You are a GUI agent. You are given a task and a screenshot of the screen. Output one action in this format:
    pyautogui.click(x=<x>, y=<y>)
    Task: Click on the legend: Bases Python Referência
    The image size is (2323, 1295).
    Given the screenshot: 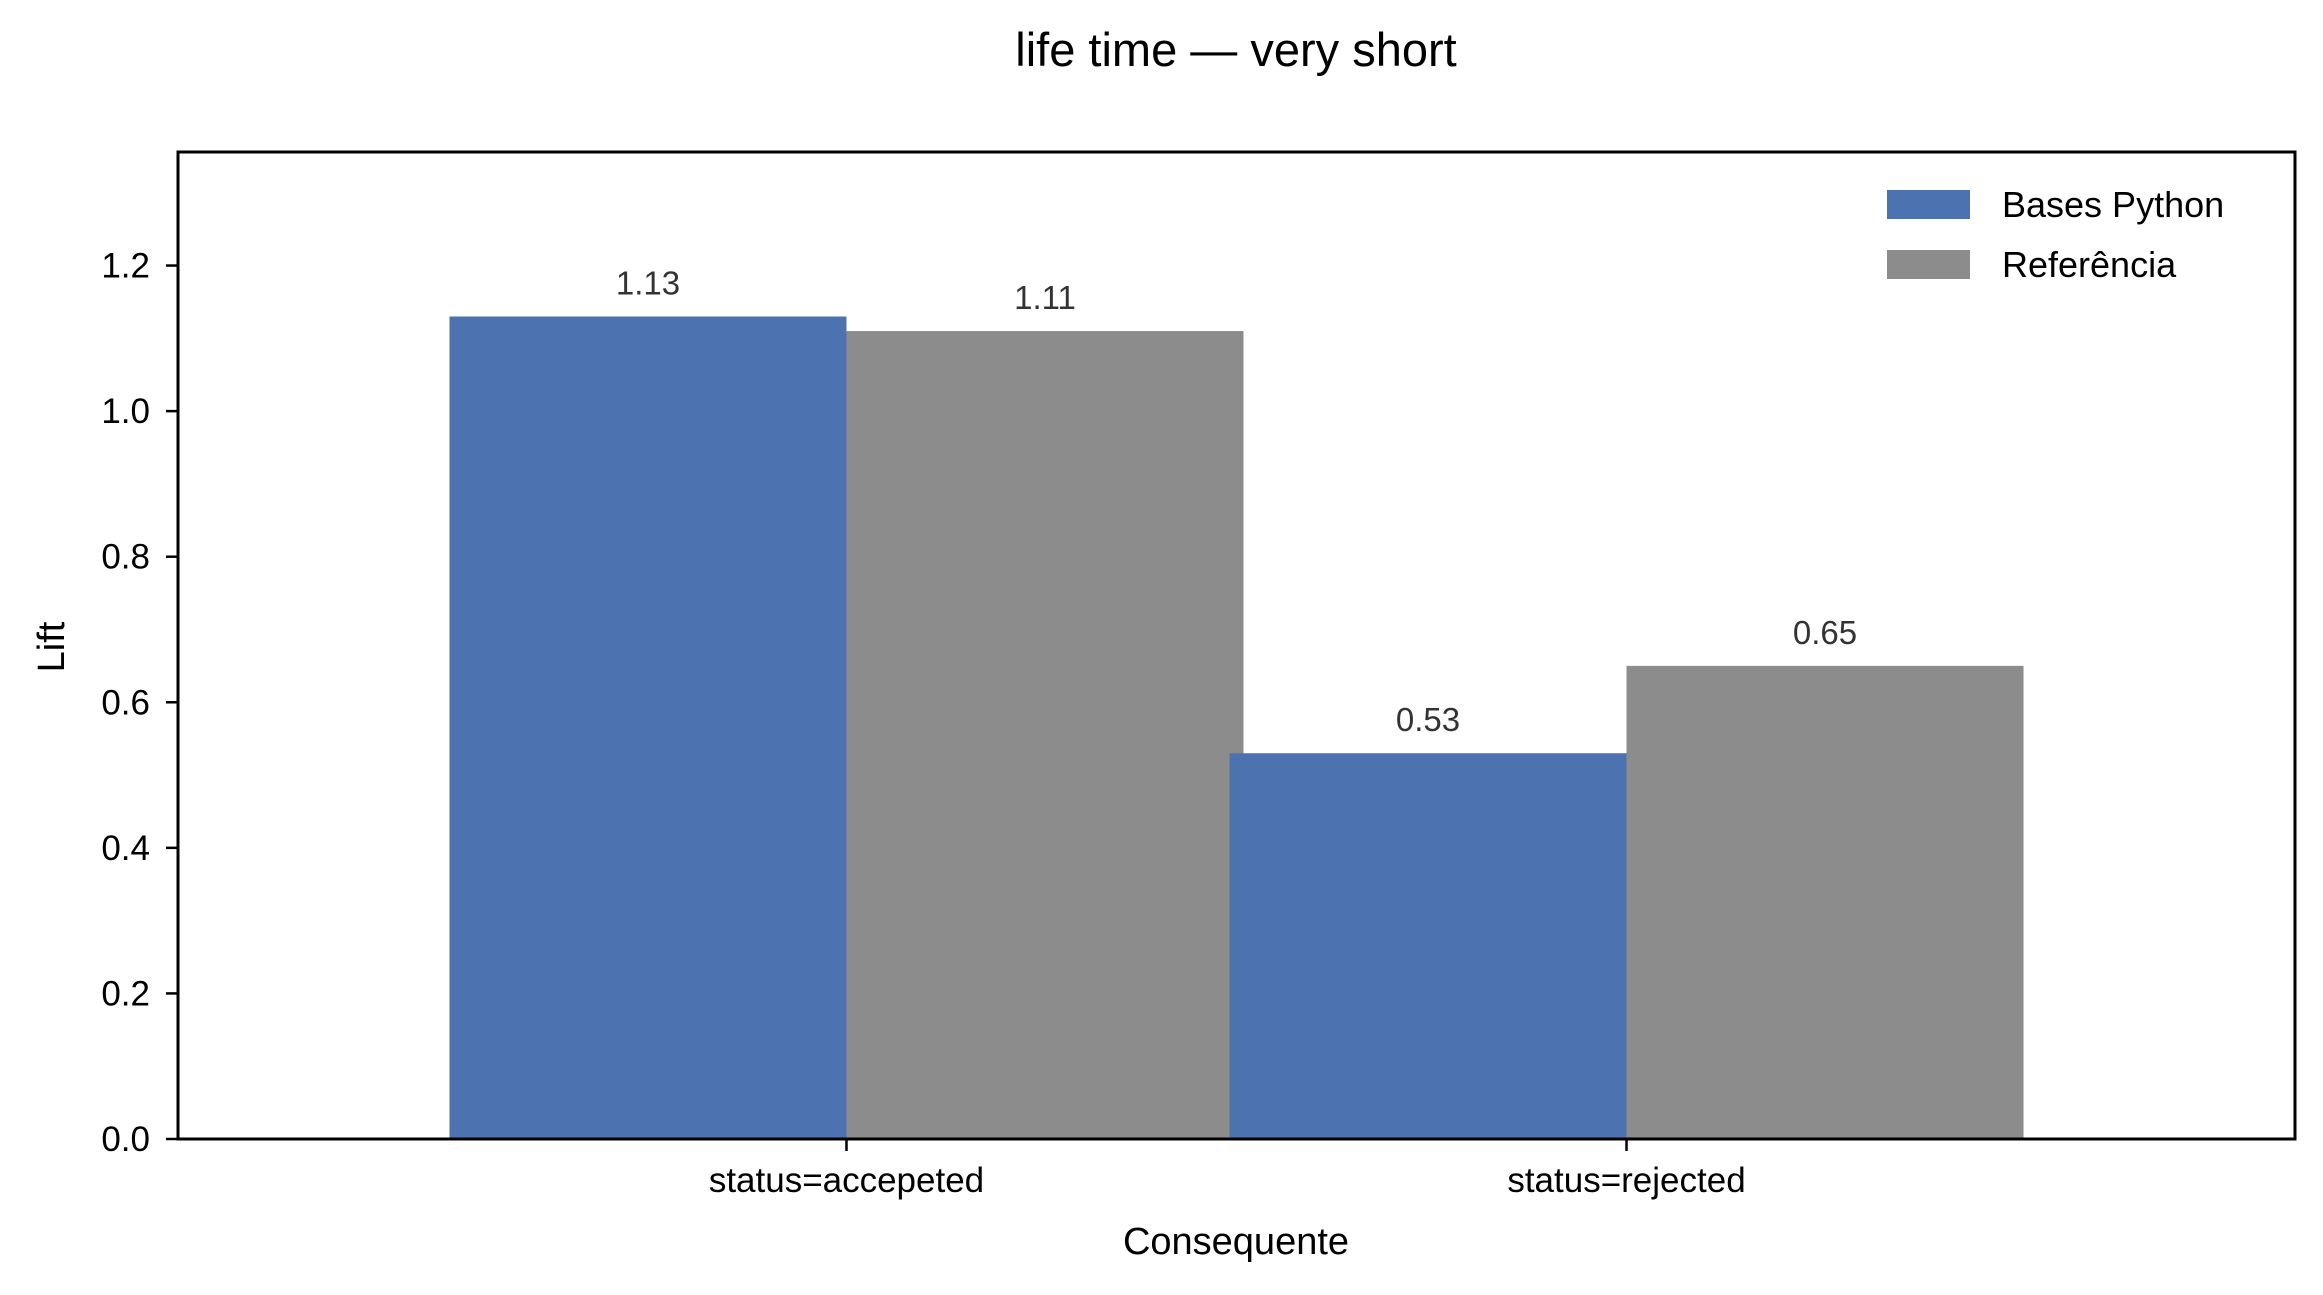 What is the action you would take?
    pyautogui.click(x=2055, y=234)
    